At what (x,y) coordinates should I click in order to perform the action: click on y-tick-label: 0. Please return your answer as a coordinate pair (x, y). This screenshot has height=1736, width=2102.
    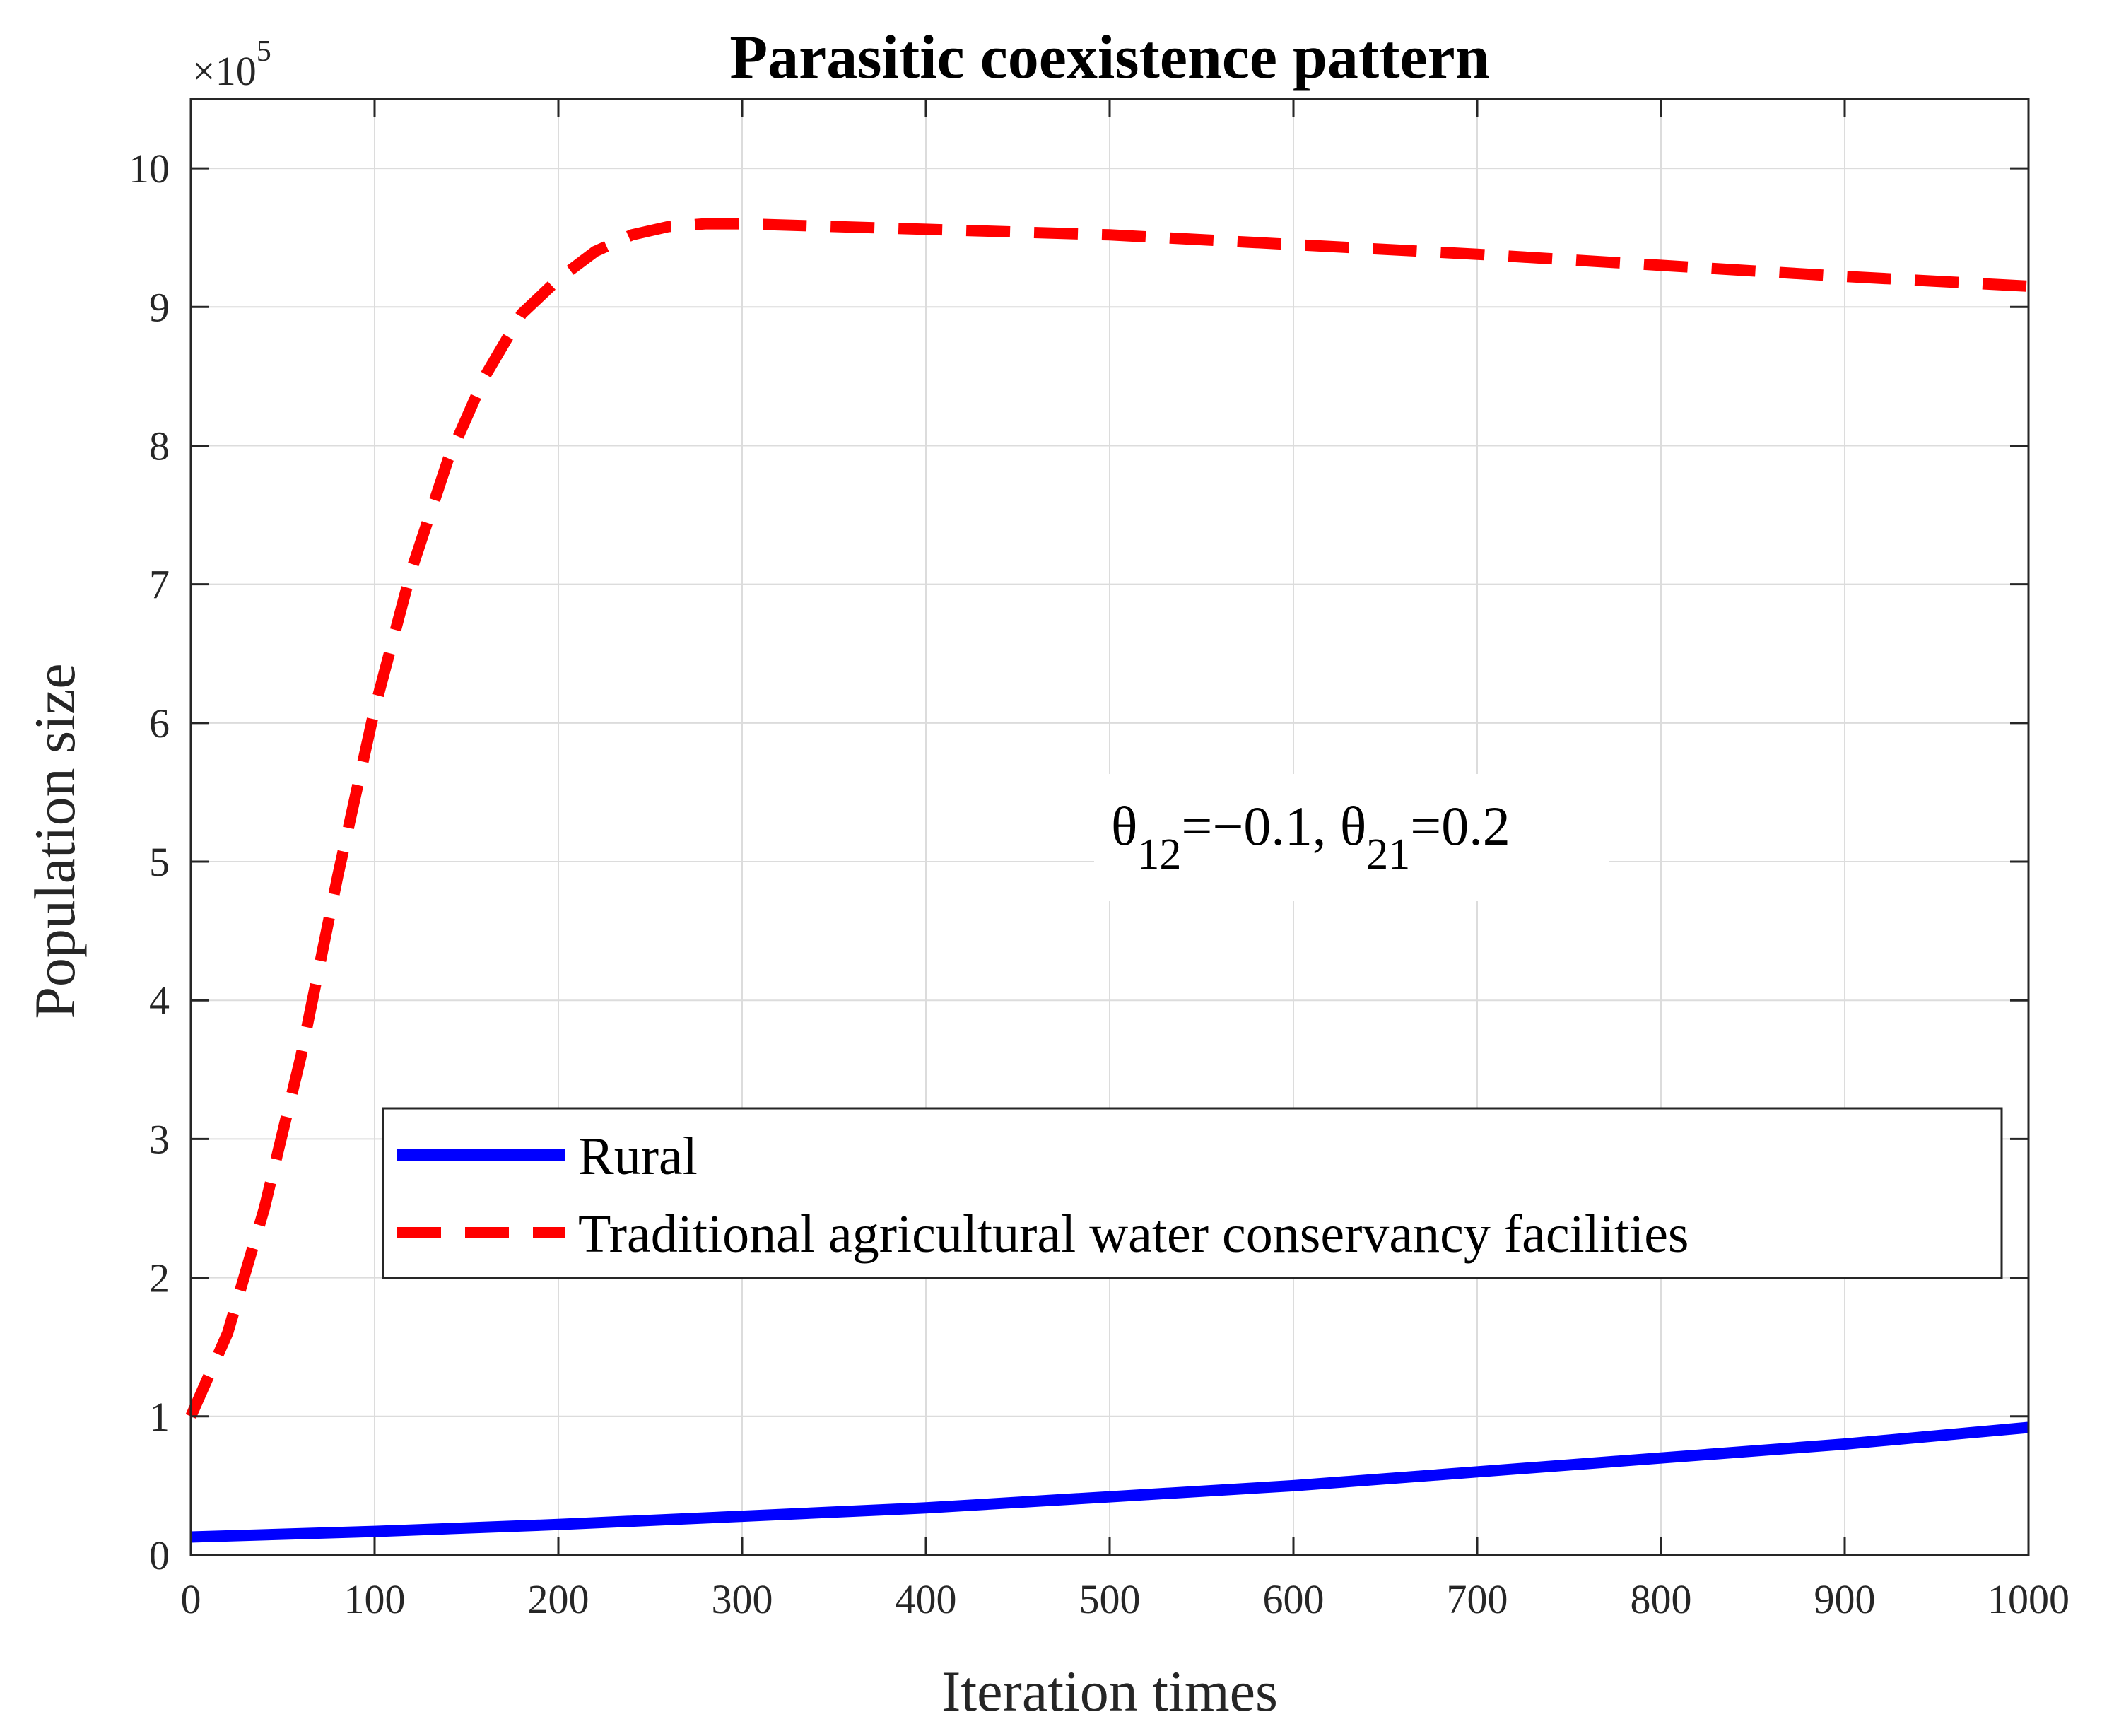
    Looking at the image, I should click on (159, 1555).